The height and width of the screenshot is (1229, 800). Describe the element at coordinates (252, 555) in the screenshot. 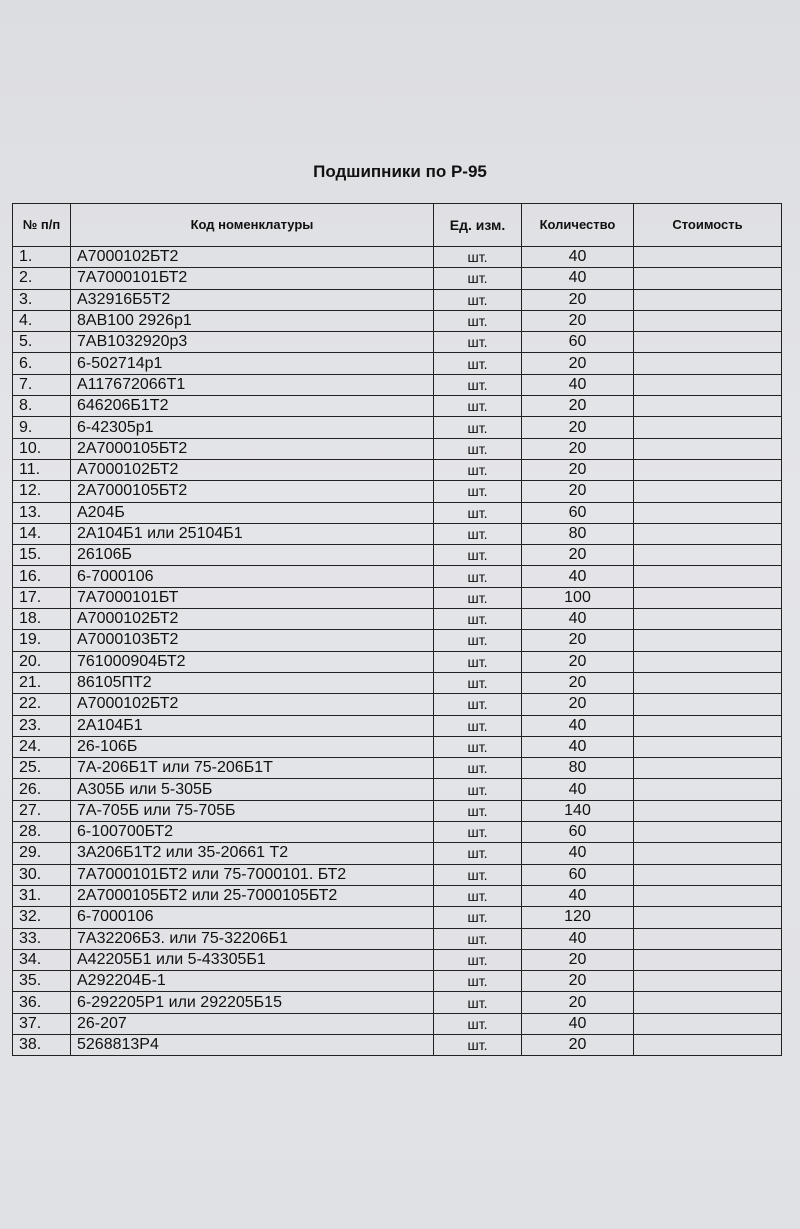

I see `row-code: 26106Б` at that location.